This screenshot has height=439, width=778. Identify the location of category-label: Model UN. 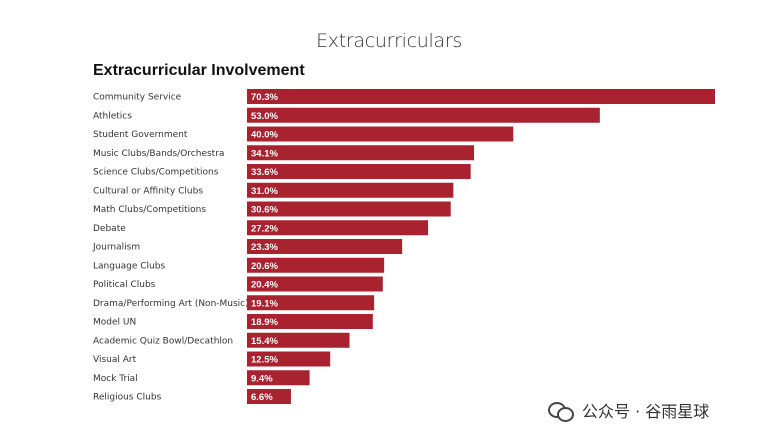
(114, 323).